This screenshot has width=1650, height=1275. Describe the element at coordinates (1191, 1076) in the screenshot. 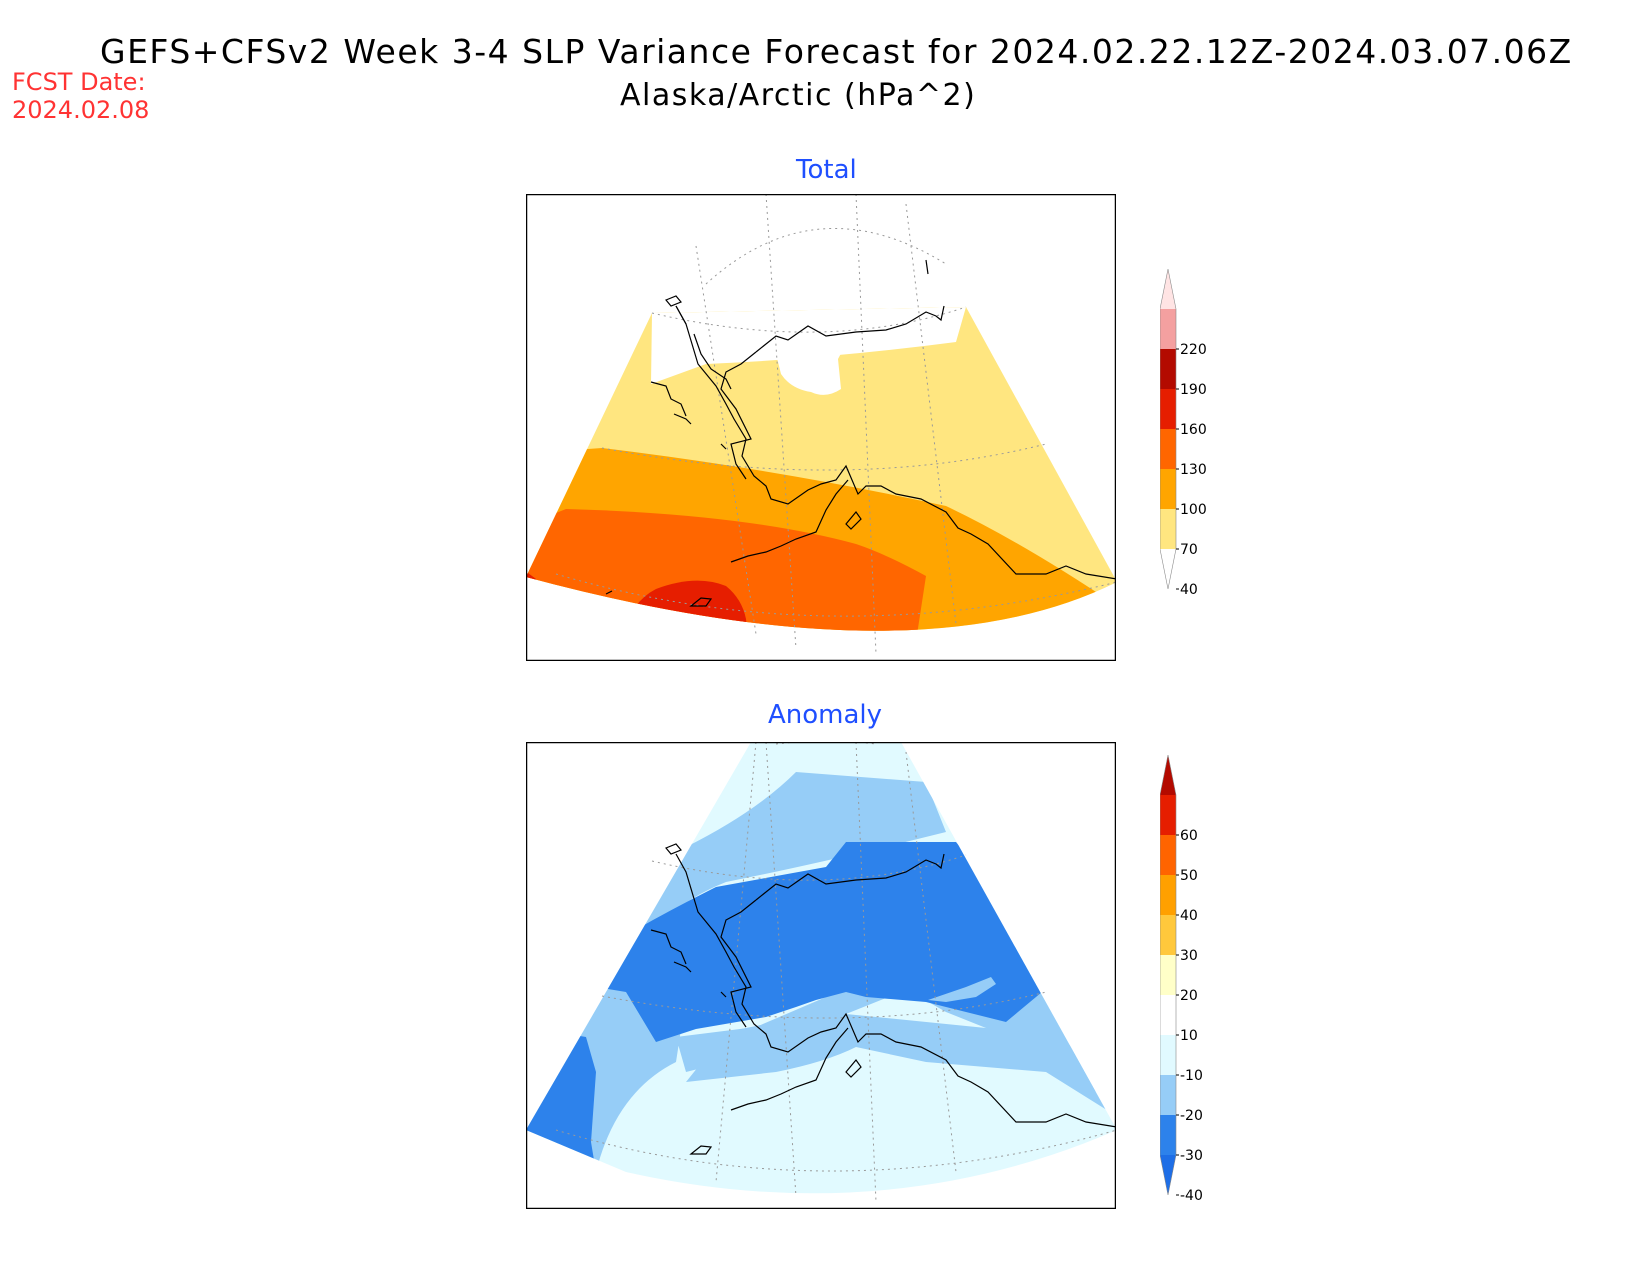

I see `anomaly-colorbar-tick-label: -10` at that location.